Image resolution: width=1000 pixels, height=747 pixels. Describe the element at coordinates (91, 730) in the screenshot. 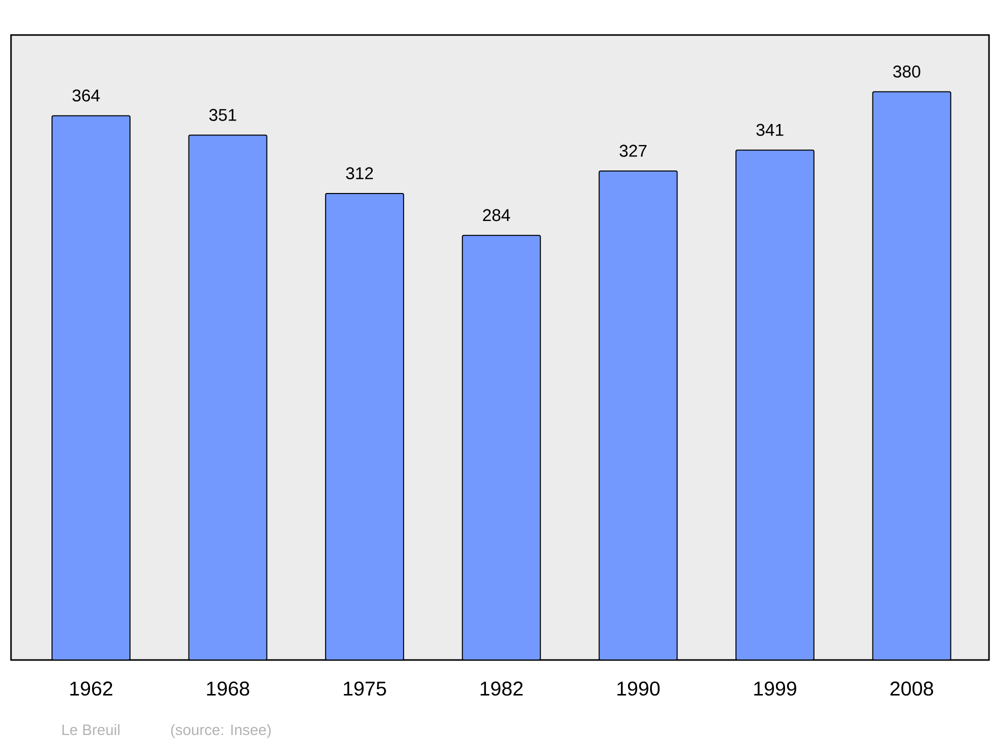

I see `text: Le Breuil` at that location.